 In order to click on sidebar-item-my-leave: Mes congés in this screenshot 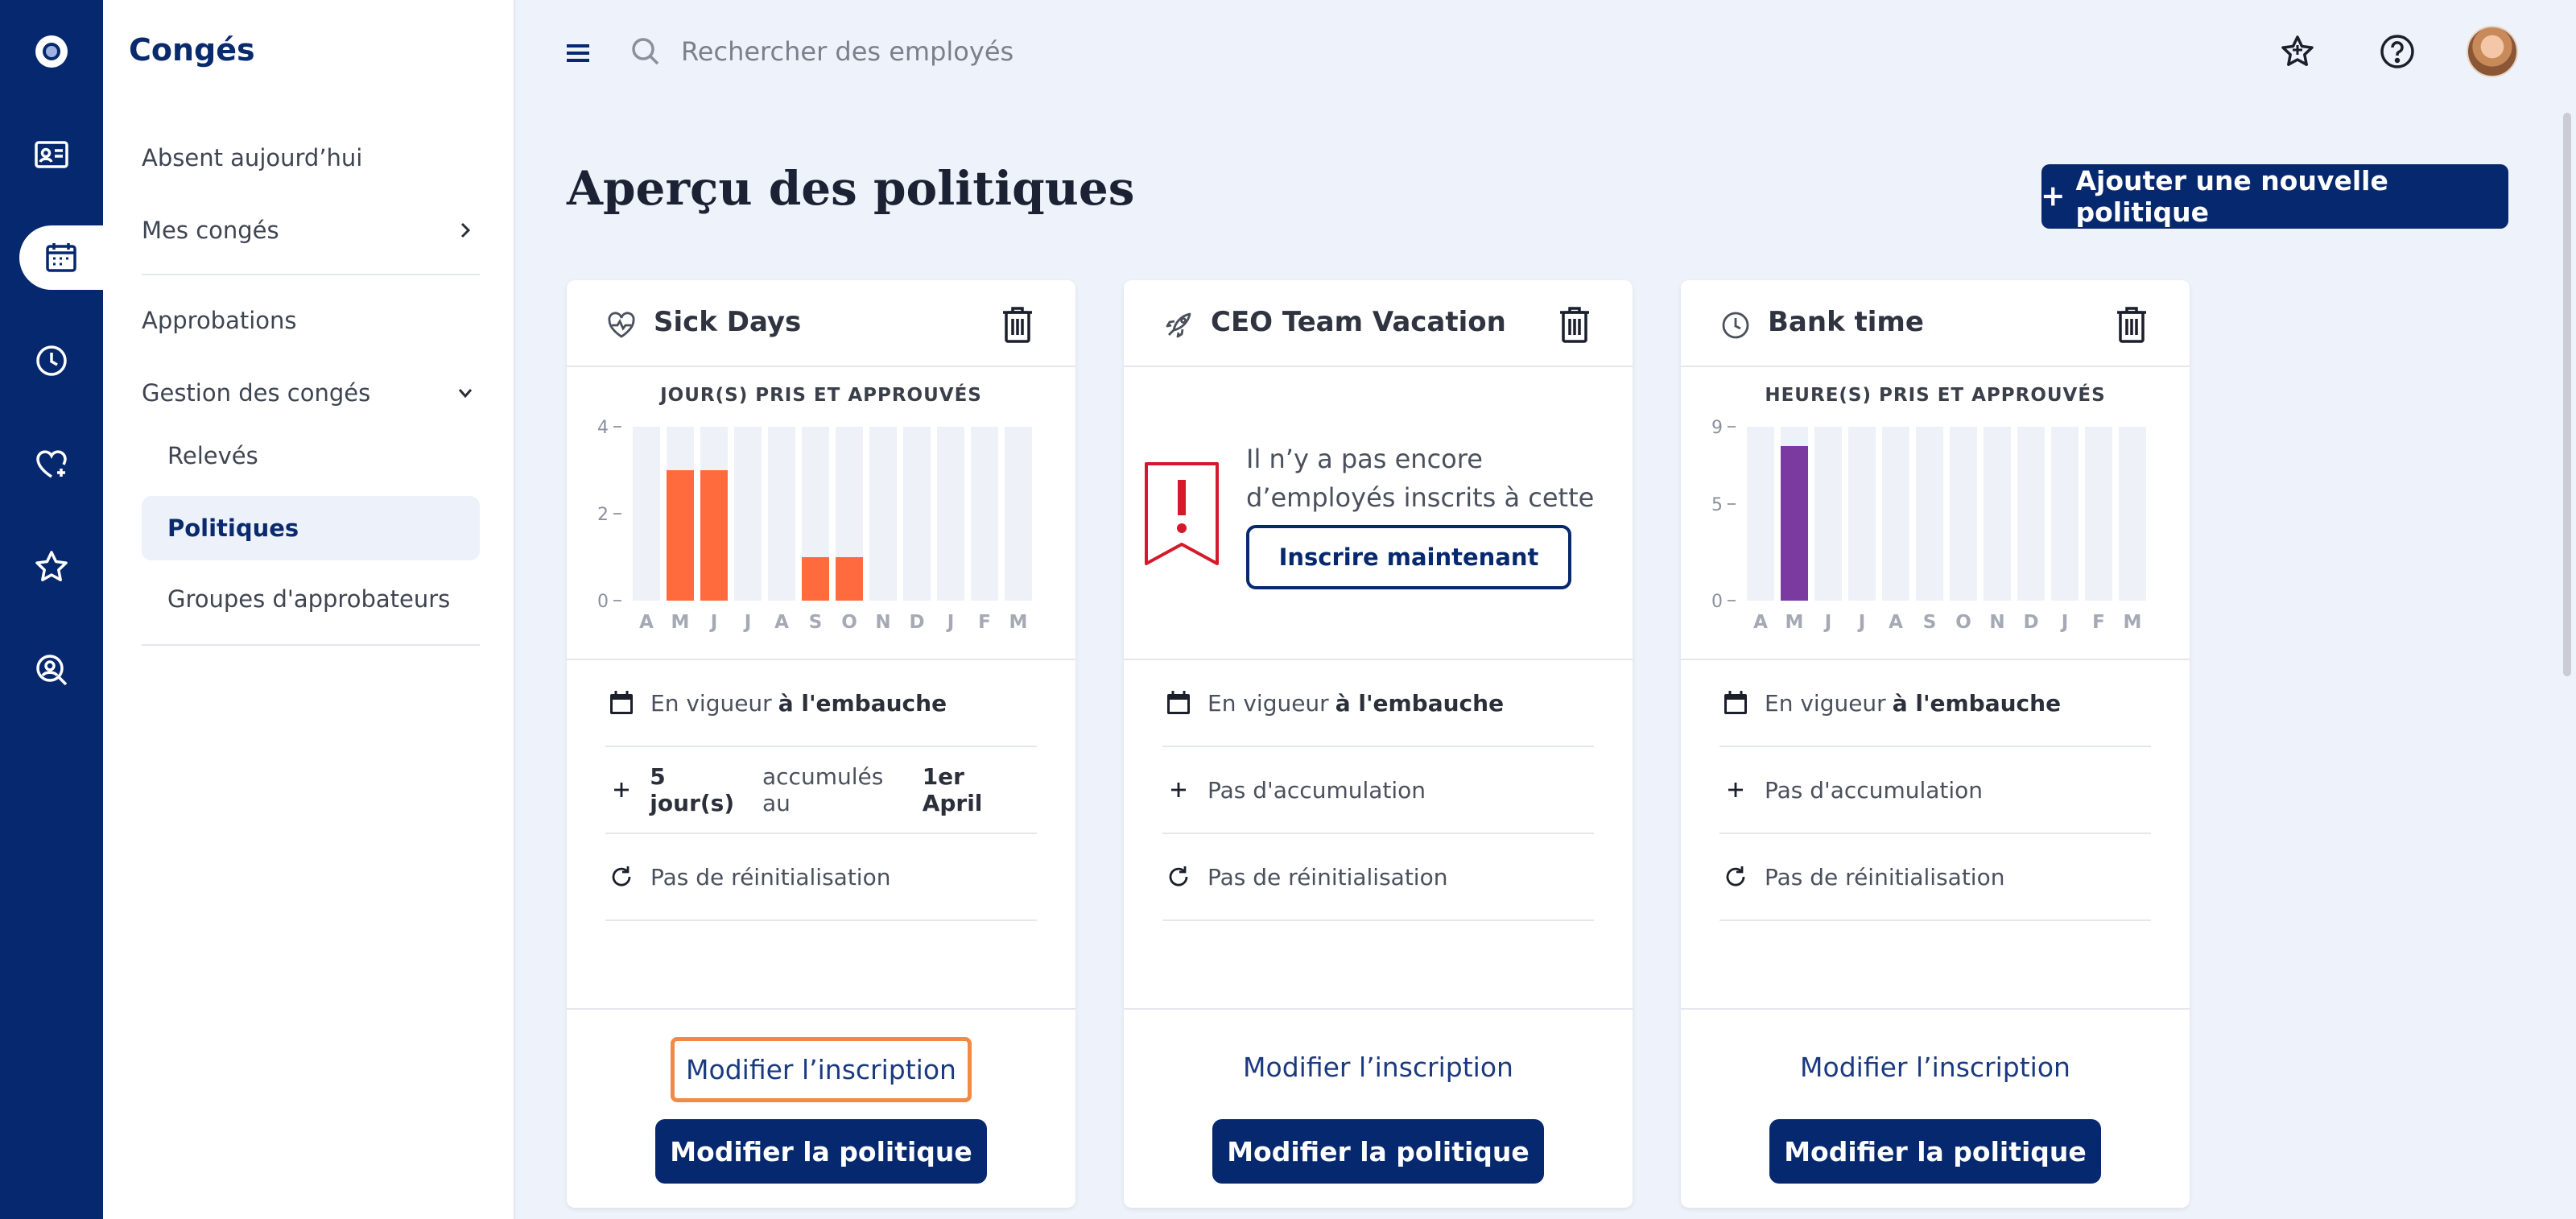, I will do `click(309, 230)`.